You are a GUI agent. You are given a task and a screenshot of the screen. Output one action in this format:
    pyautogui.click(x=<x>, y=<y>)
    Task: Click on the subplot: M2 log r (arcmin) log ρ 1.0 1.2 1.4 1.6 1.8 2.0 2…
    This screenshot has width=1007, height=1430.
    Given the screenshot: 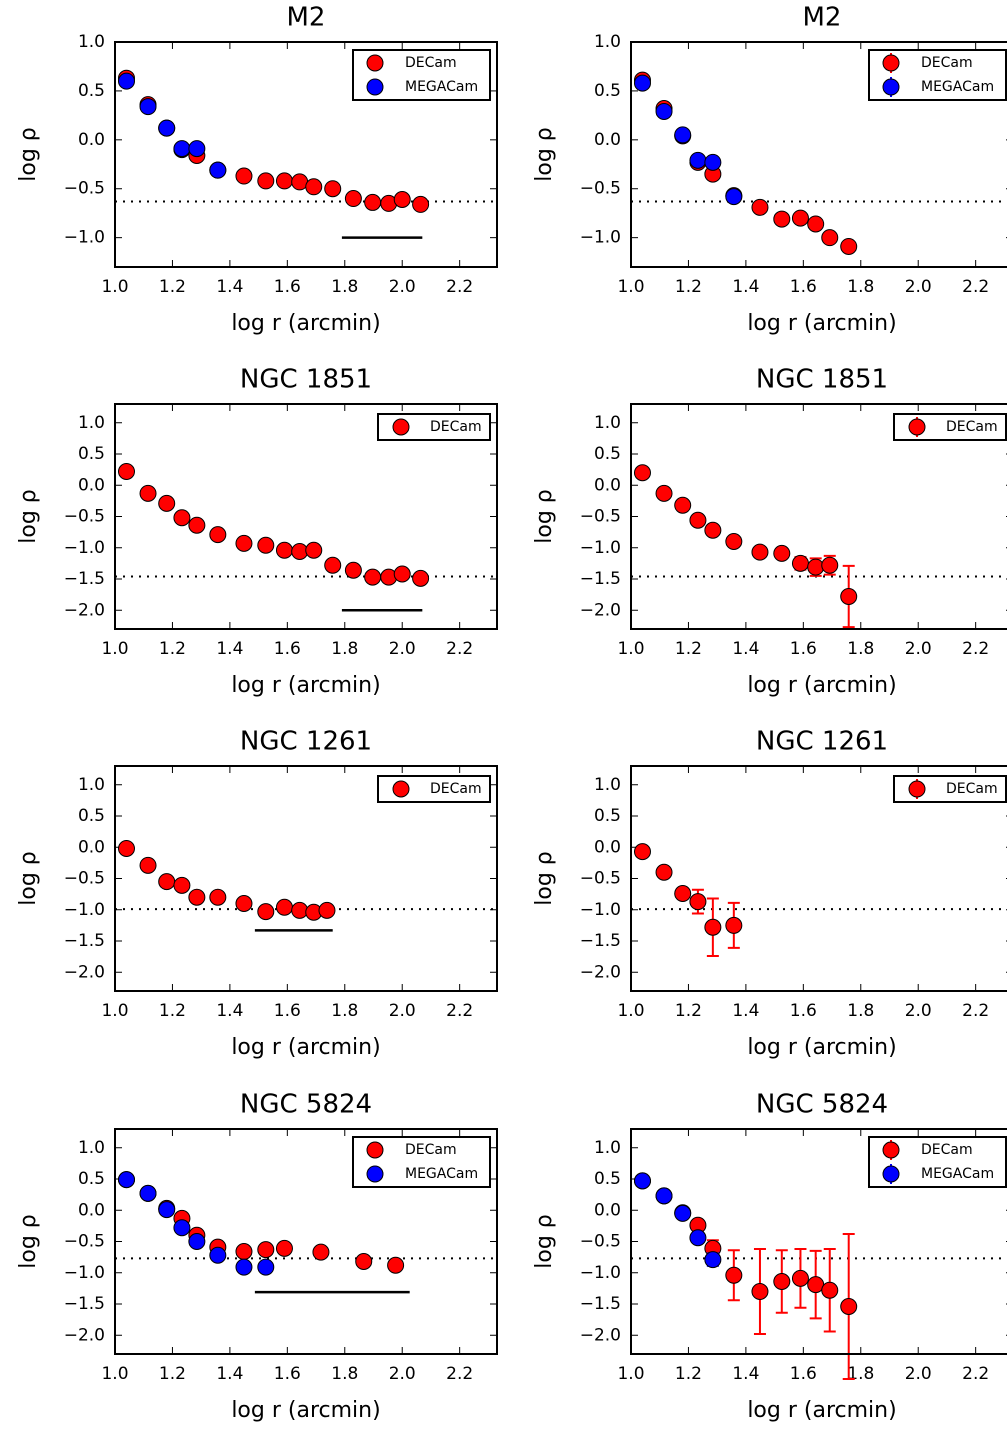 What is the action you would take?
    pyautogui.click(x=769, y=169)
    